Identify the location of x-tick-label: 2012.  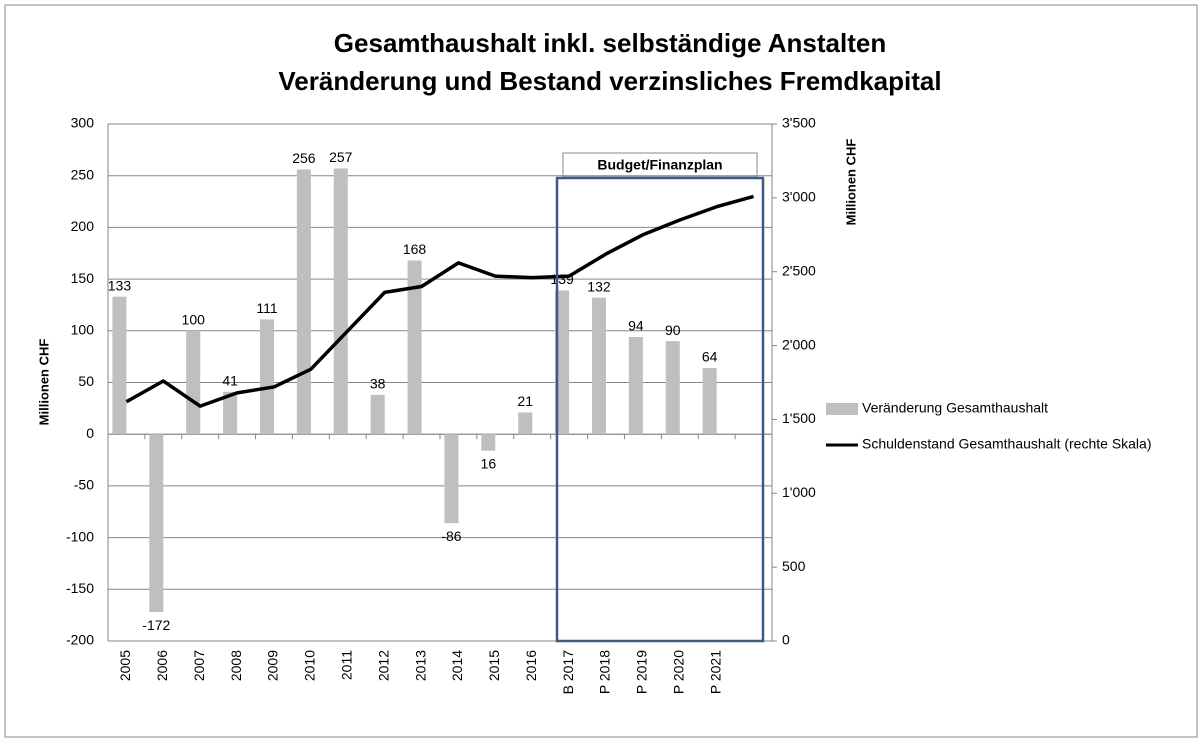
(383, 665).